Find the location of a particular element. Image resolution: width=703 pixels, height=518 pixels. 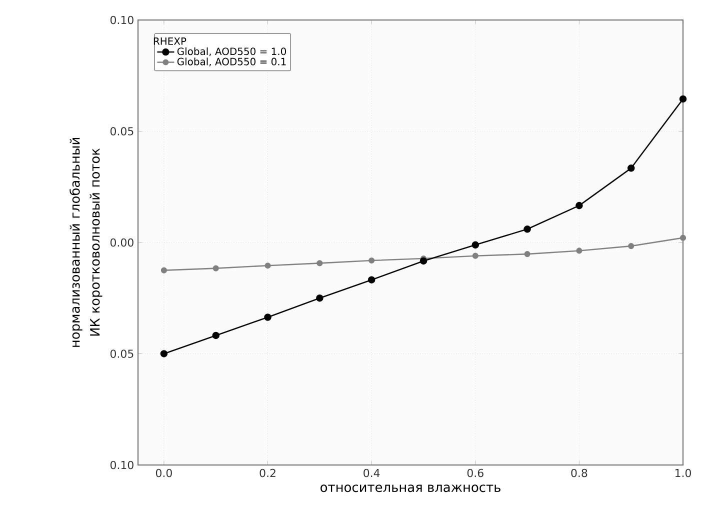

x-axis-title: относительная влажность is located at coordinates (410, 488).